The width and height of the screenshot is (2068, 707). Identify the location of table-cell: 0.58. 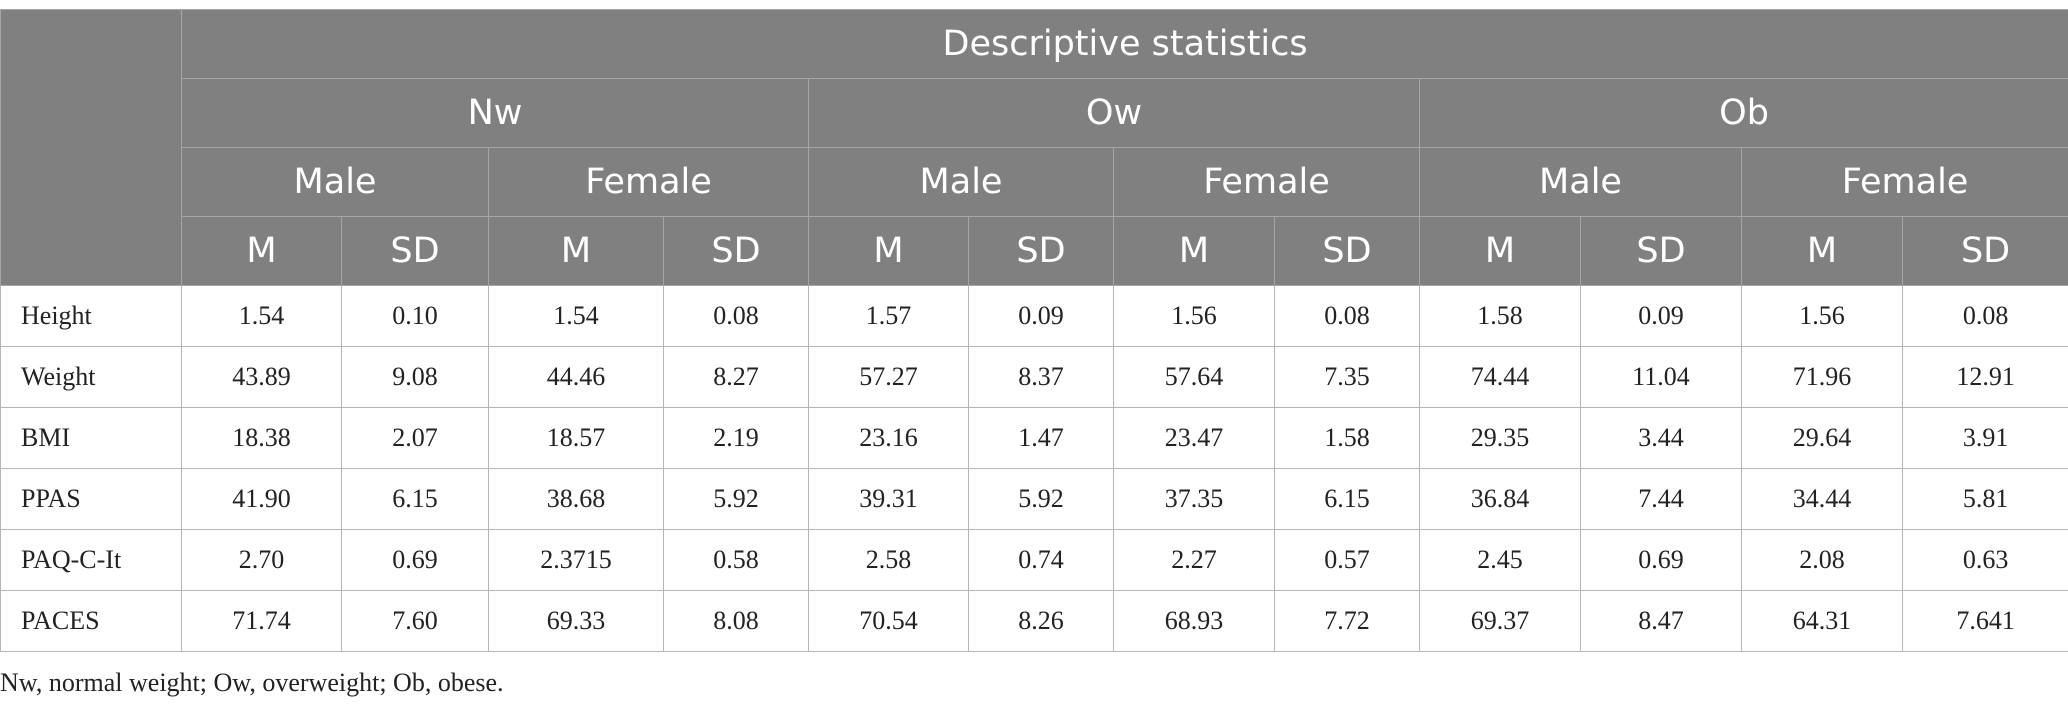
(736, 560).